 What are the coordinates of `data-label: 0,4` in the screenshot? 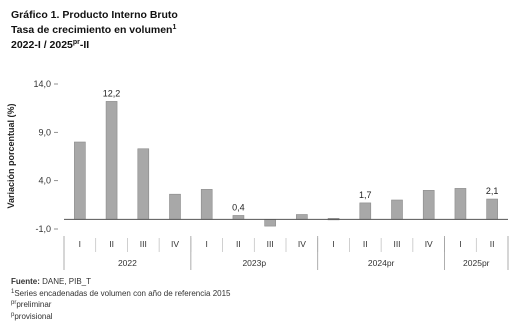 It's located at (238, 207).